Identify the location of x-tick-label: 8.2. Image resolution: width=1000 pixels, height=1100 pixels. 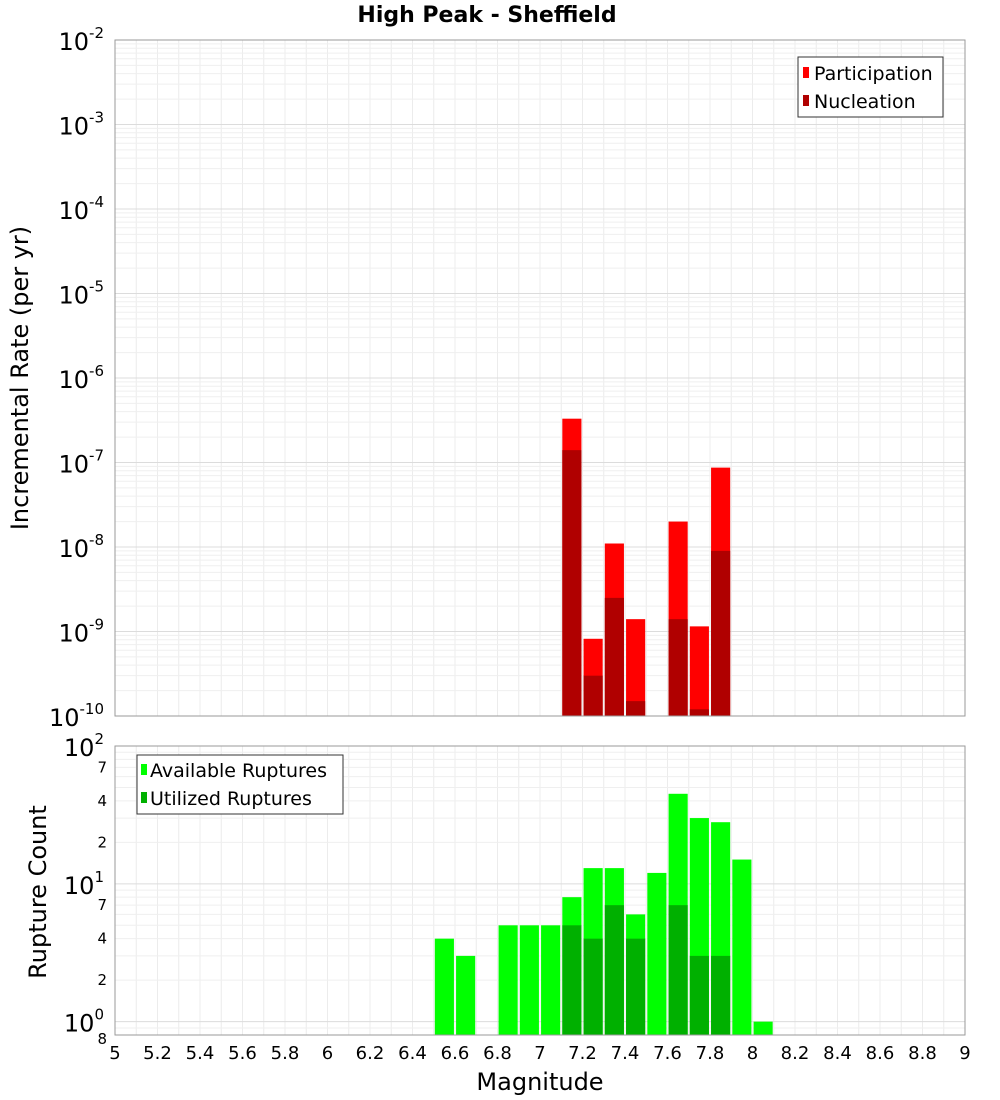
(795, 1053).